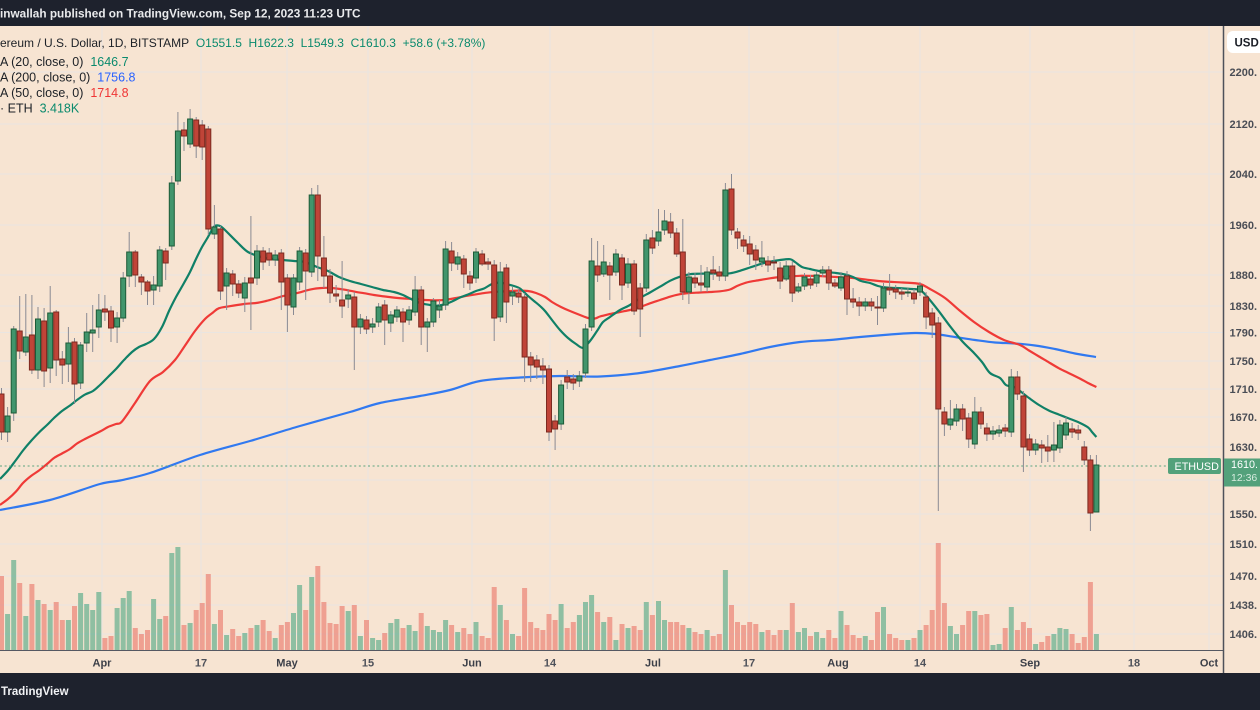 The image size is (1260, 710). Describe the element at coordinates (1244, 362) in the screenshot. I see `svg-text: 1750.` at that location.